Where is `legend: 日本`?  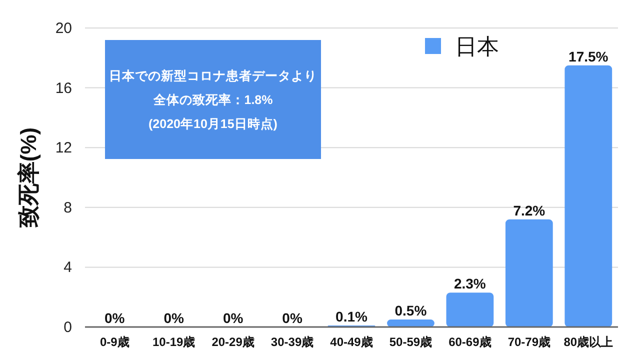 legend: 日本 is located at coordinates (462, 46).